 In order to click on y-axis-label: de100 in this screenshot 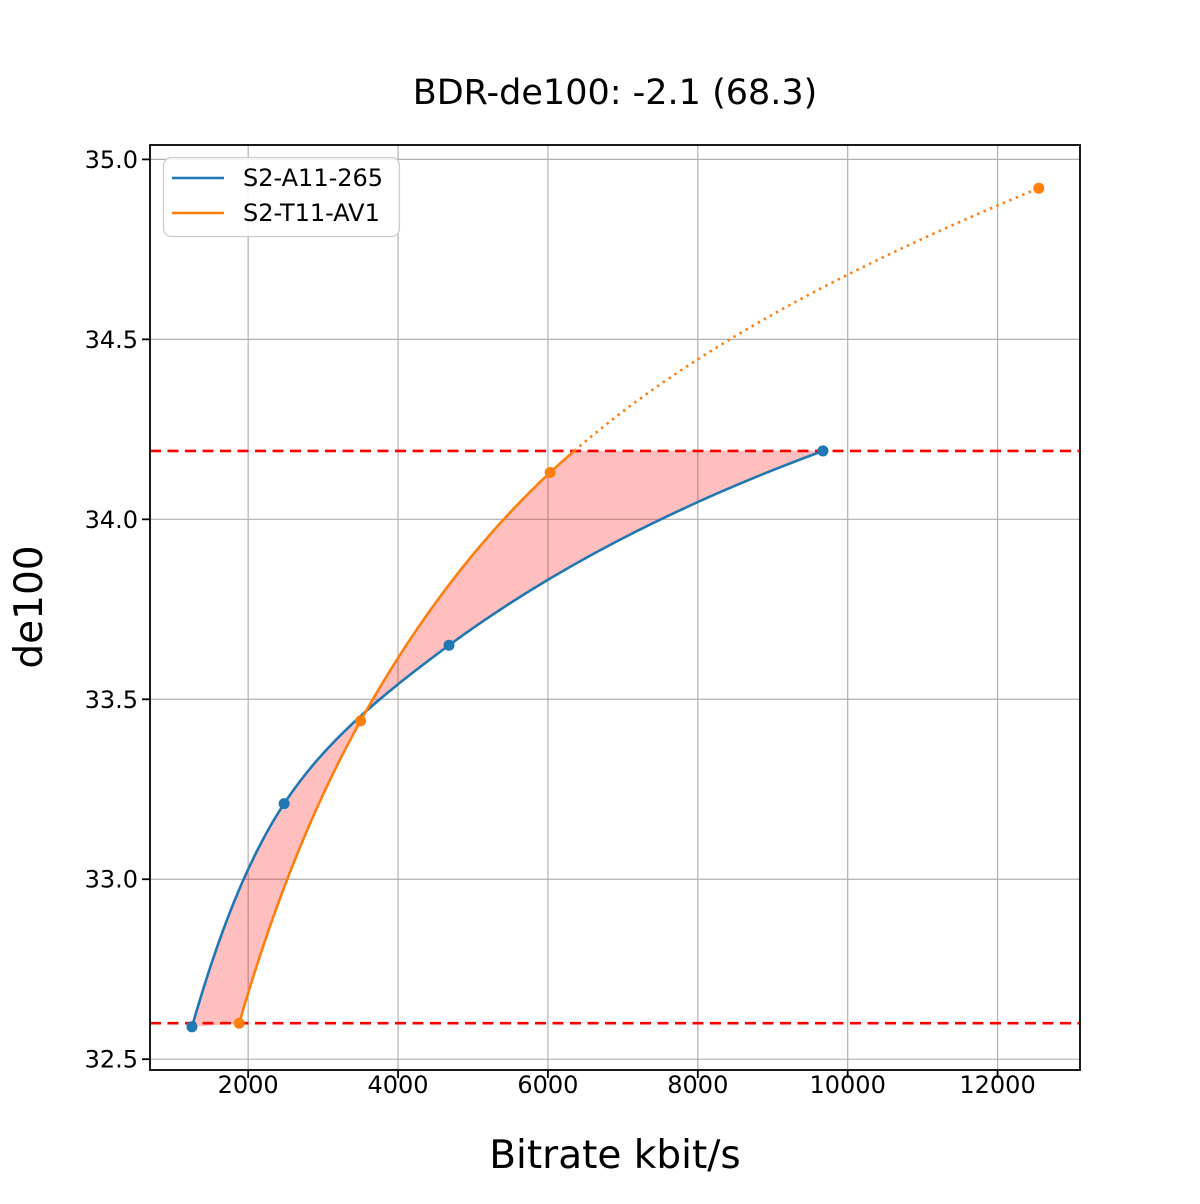, I will do `click(29, 606)`.